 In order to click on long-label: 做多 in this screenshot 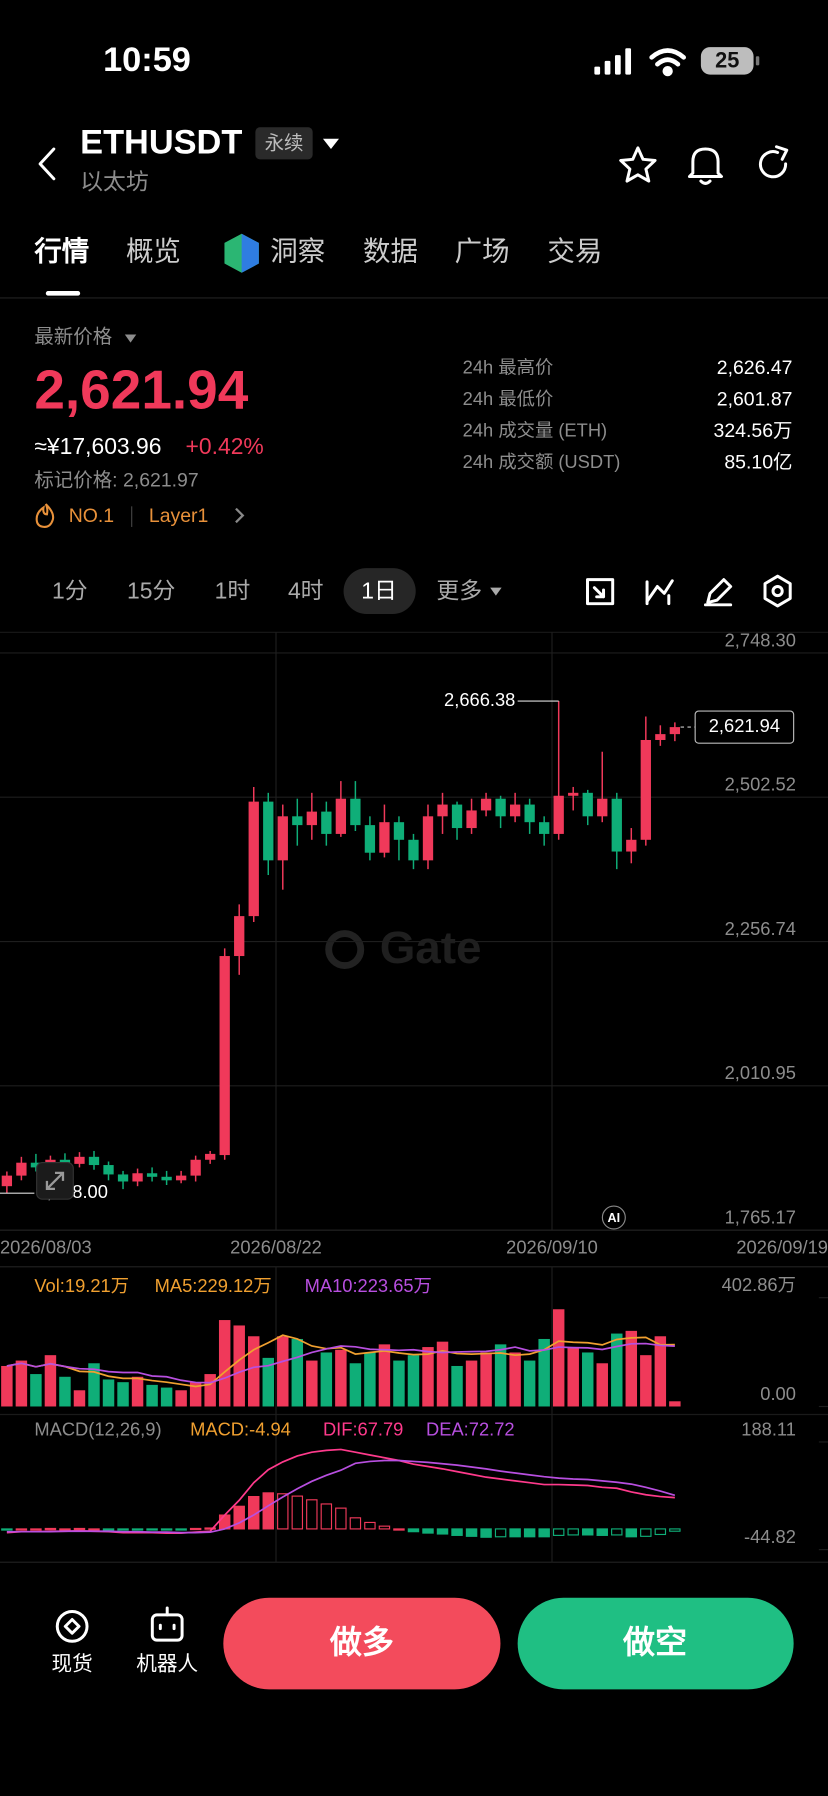, I will do `click(361, 1642)`.